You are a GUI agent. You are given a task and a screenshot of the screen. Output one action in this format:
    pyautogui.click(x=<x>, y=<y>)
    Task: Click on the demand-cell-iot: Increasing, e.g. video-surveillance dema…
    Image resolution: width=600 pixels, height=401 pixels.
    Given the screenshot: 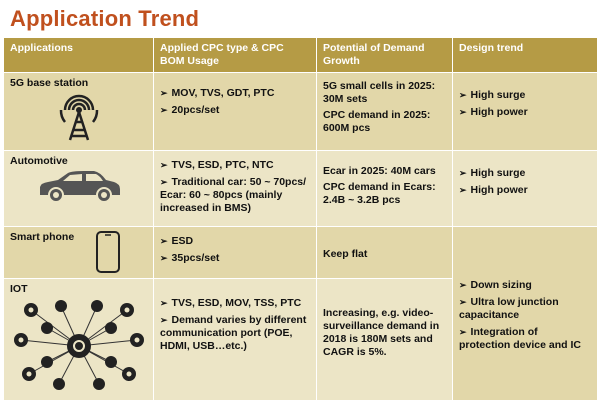 What is the action you would take?
    pyautogui.click(x=384, y=339)
    